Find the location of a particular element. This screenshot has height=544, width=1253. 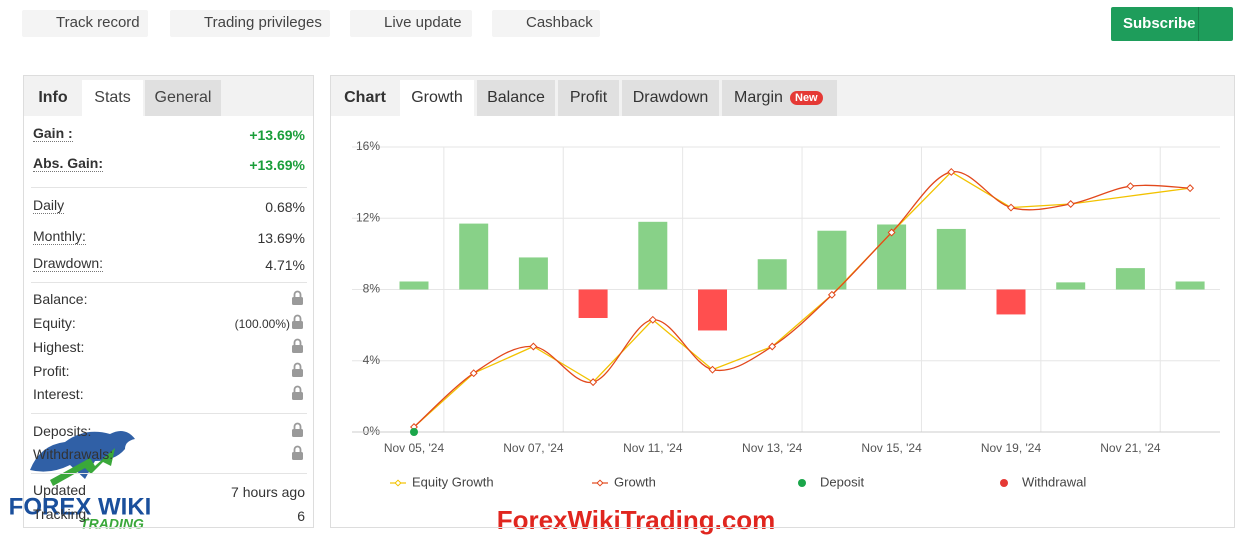

stat-label: Interest: is located at coordinates (58, 394).